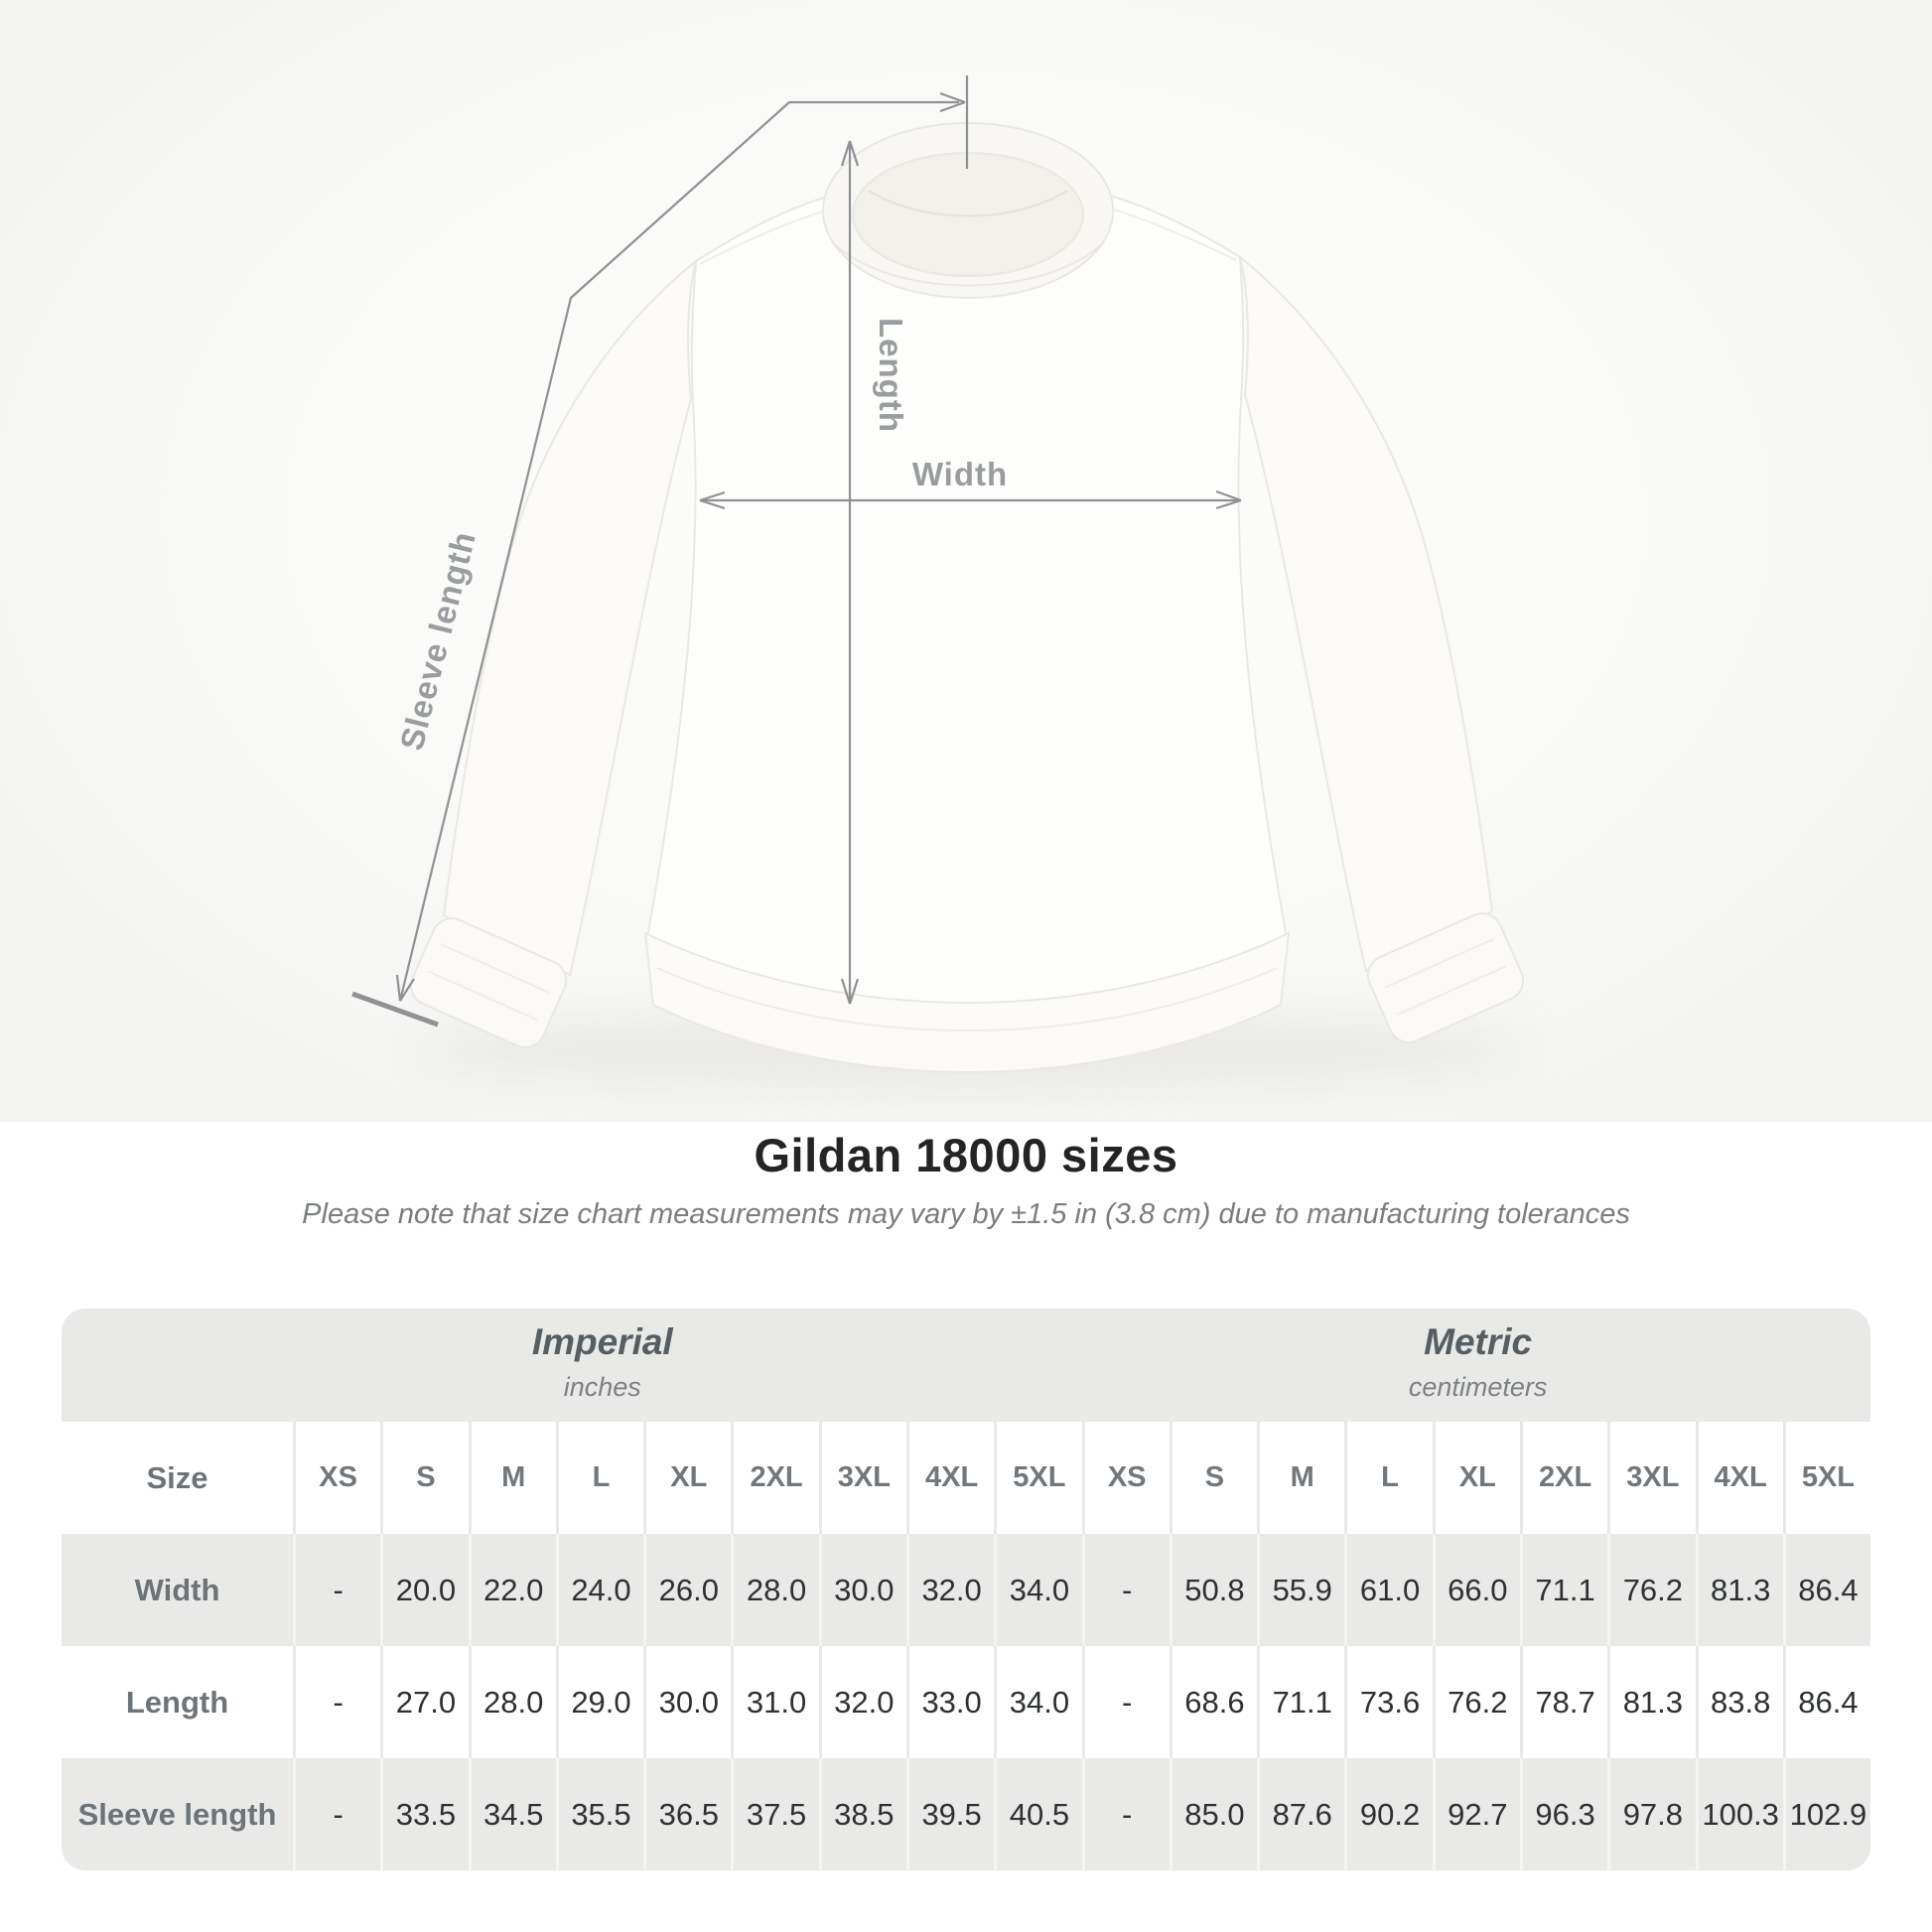 The height and width of the screenshot is (1932, 1932). Describe the element at coordinates (1300, 1814) in the screenshot. I see `measurement-cell: 87.6` at that location.